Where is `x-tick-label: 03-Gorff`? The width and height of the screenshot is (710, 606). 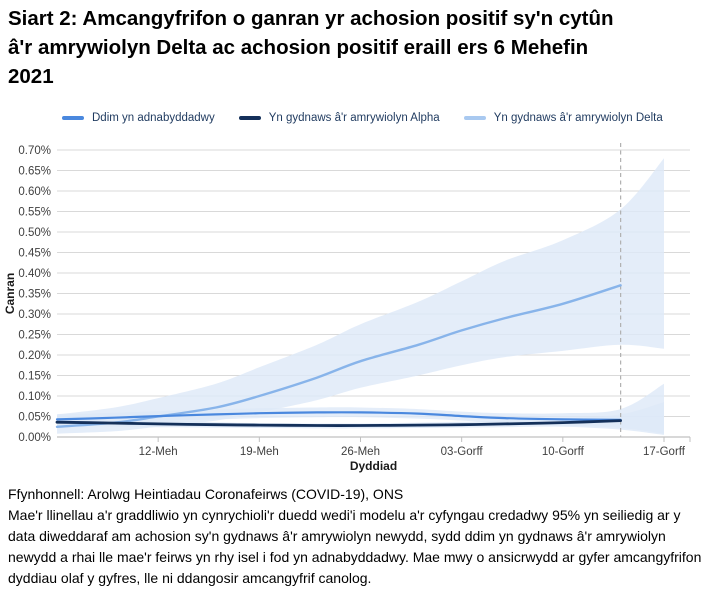
x-tick-label: 03-Gorff is located at coordinates (462, 452).